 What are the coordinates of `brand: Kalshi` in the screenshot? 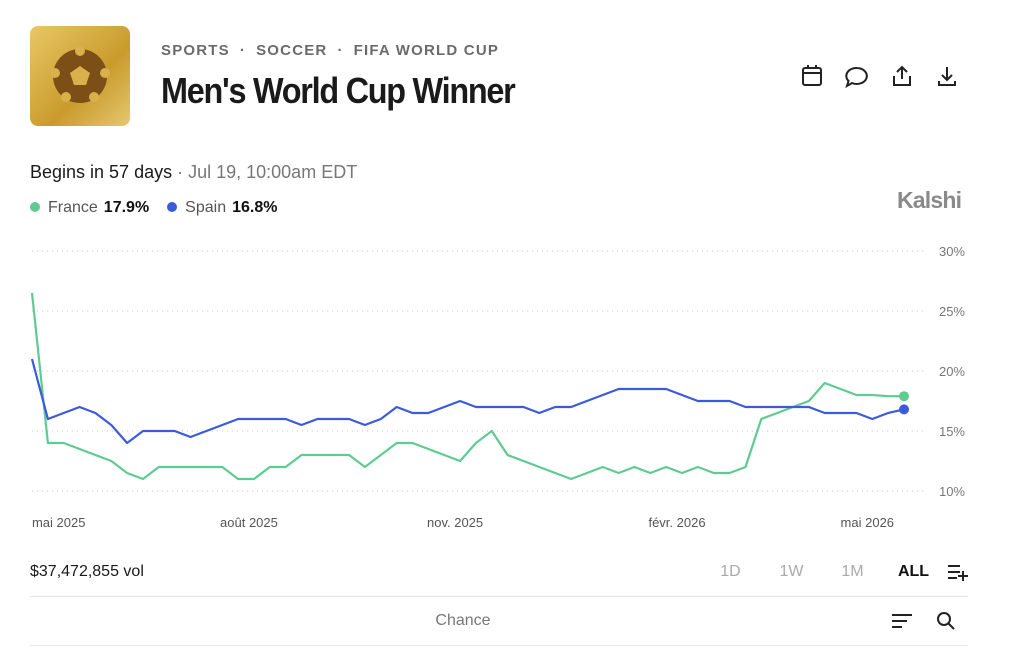 It's located at (929, 200).